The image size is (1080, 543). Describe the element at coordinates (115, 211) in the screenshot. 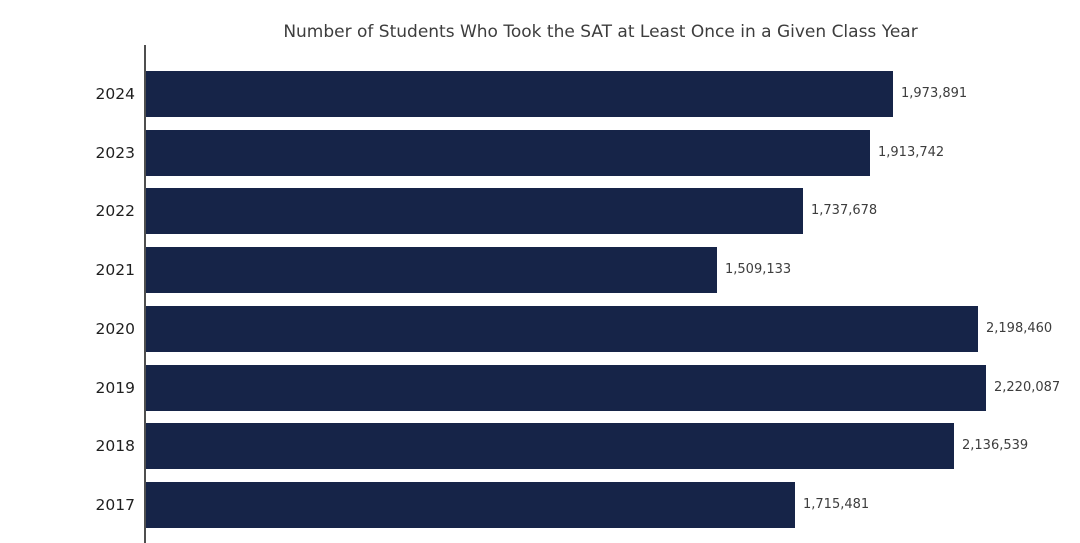

I see `y-axis-tick-label: 2022` at that location.